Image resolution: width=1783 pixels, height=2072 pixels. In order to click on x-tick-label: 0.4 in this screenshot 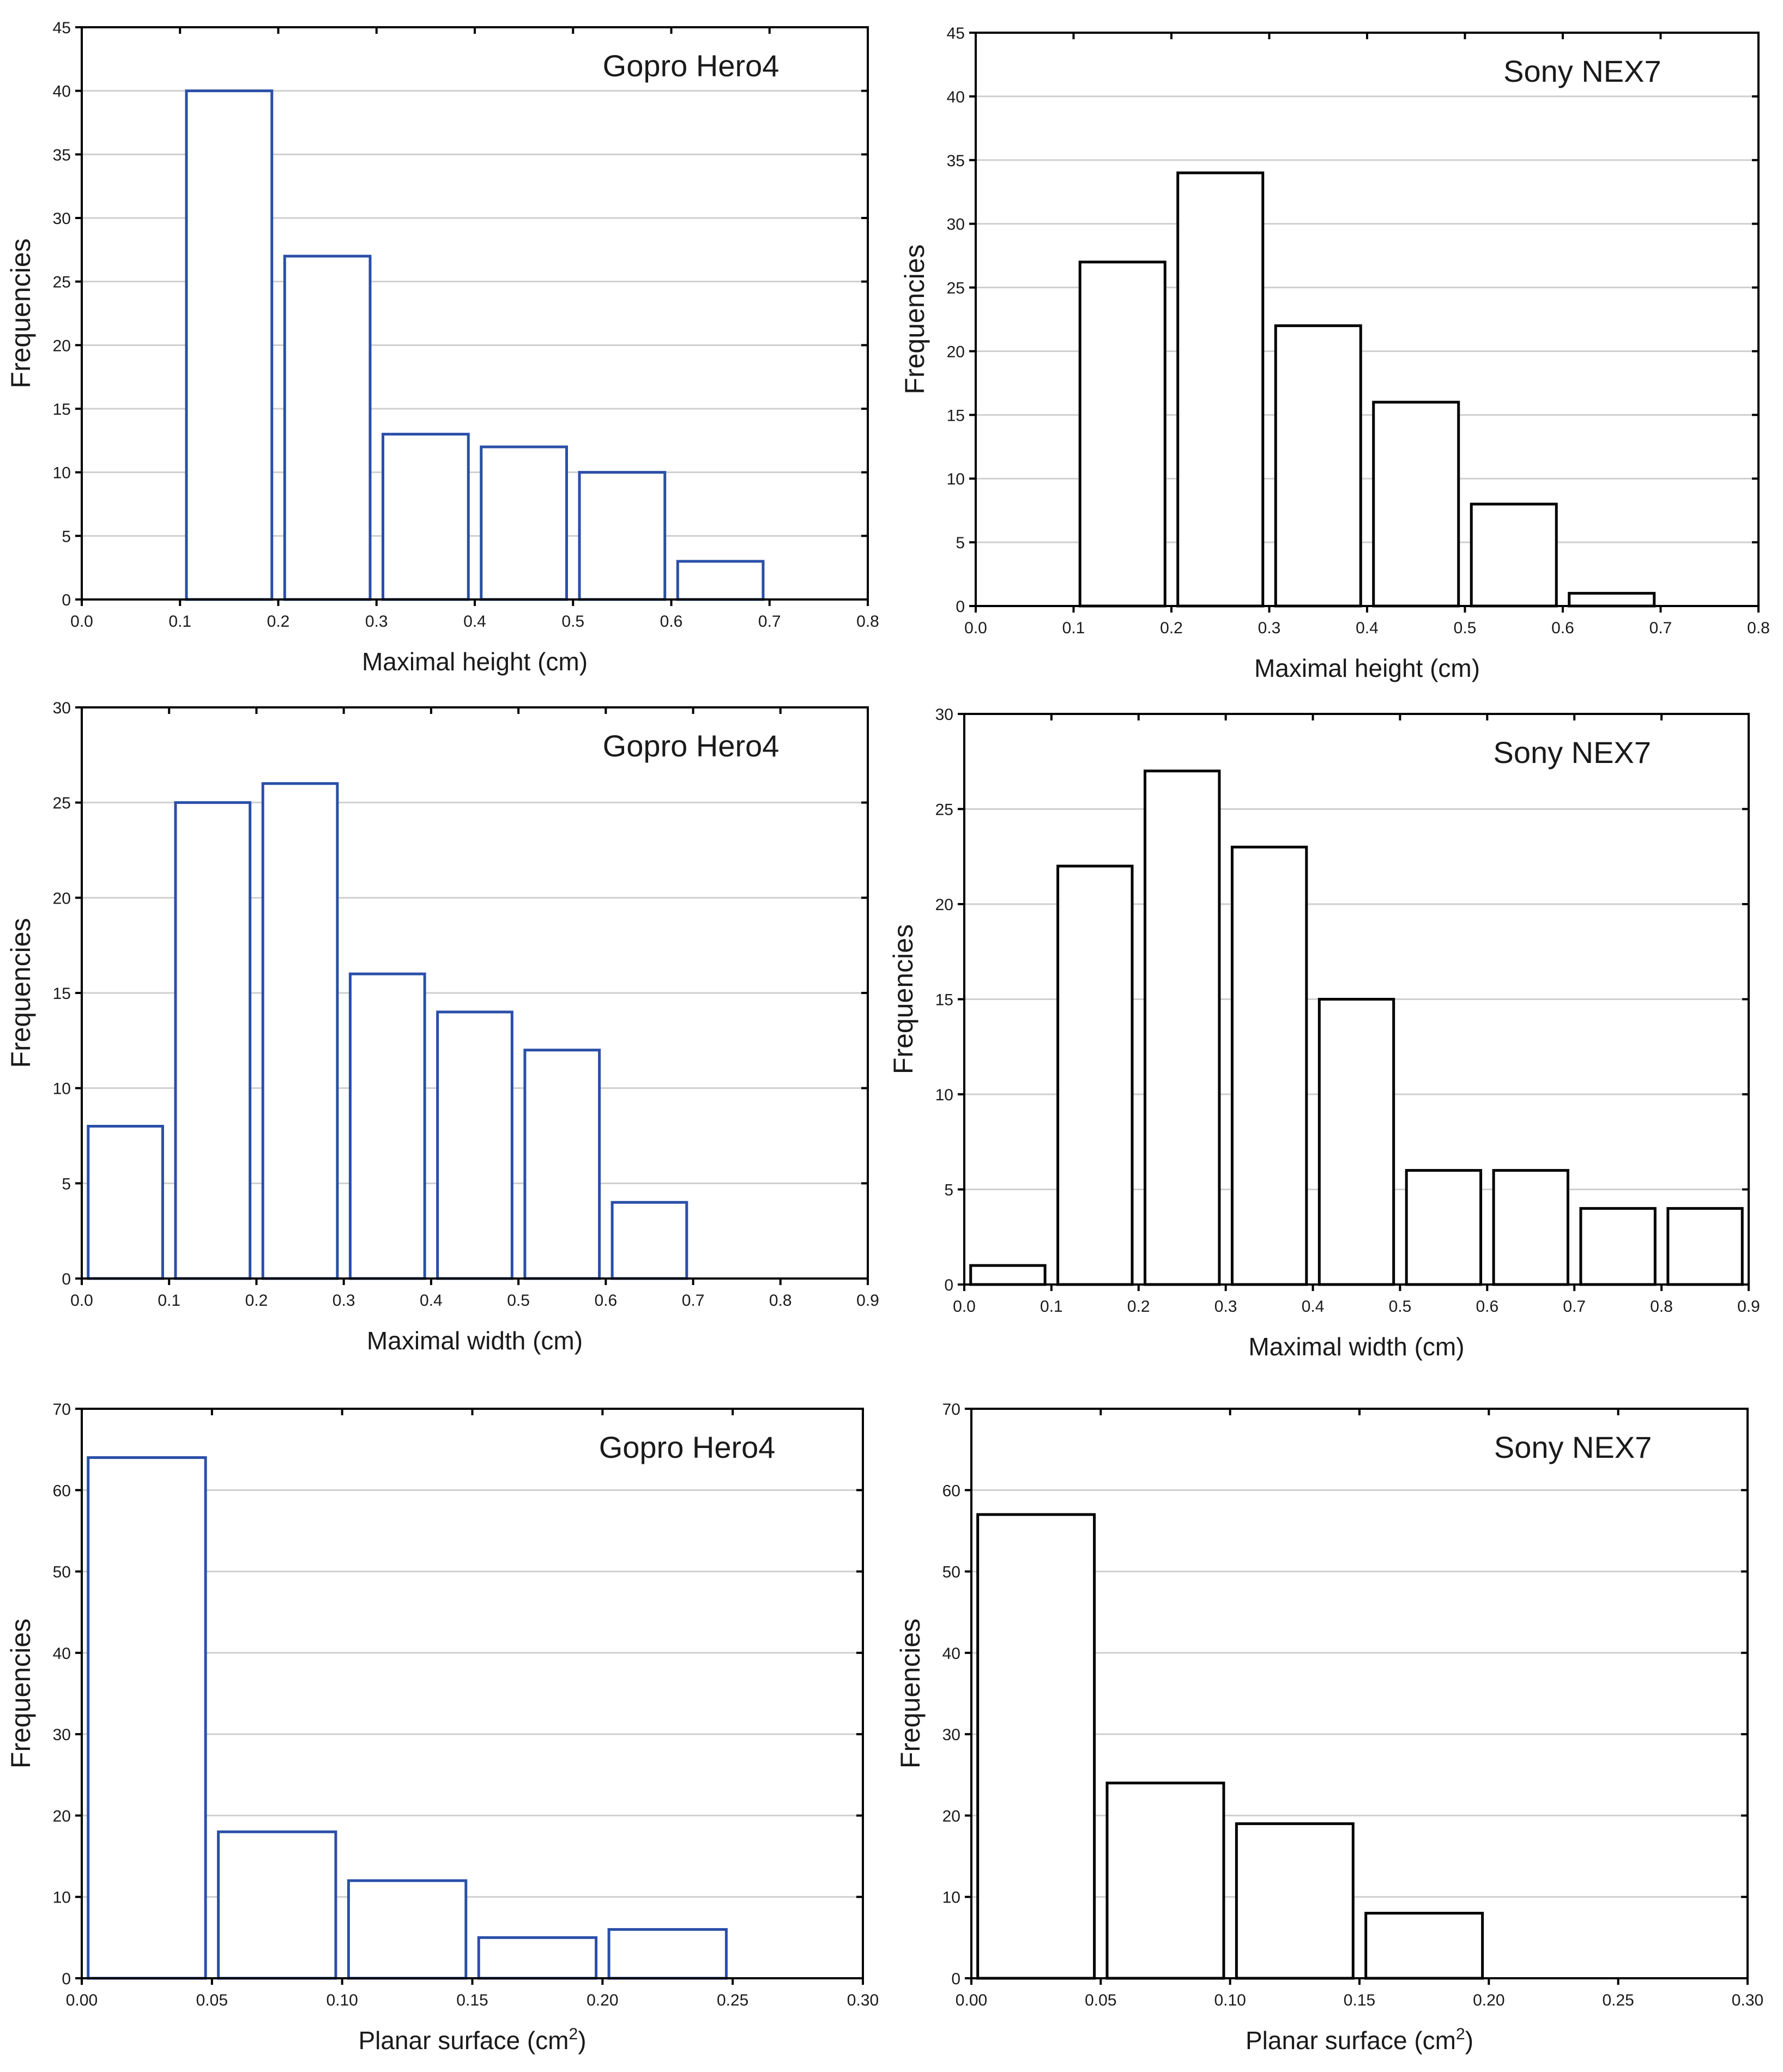, I will do `click(1313, 1307)`.